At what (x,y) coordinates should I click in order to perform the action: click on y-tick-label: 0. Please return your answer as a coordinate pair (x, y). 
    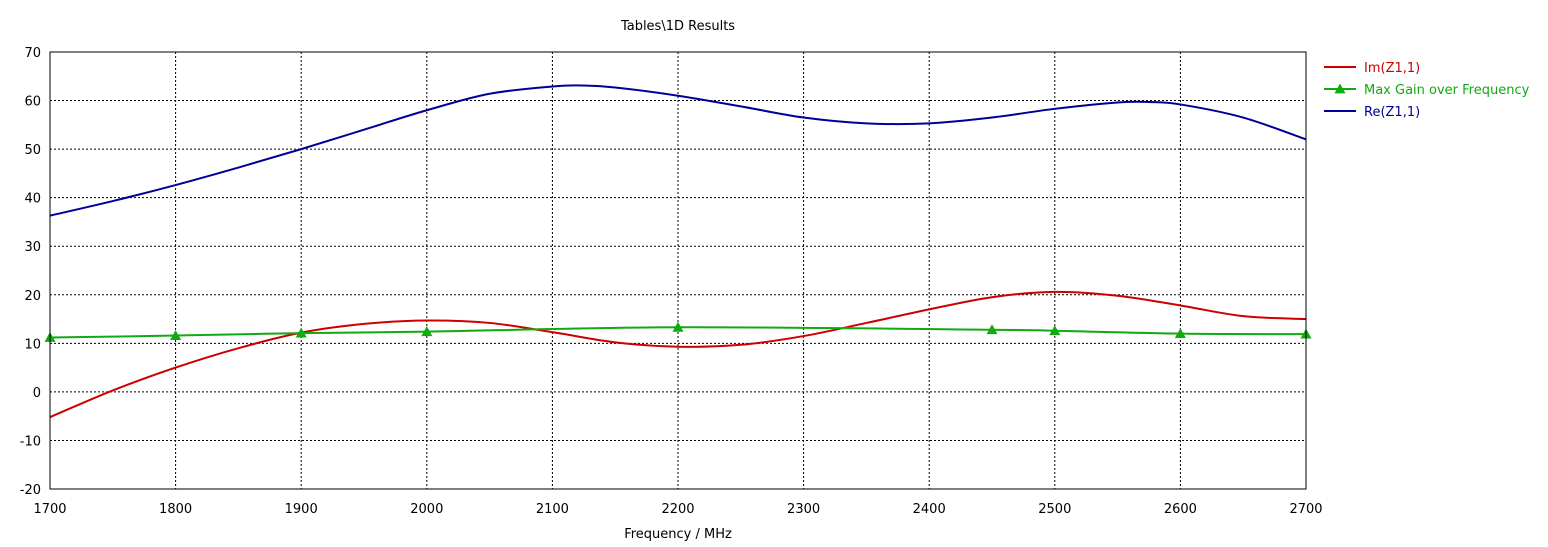
    Looking at the image, I should click on (37, 393).